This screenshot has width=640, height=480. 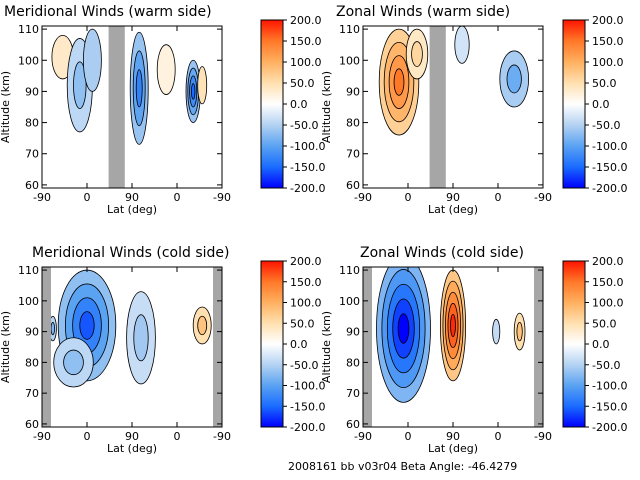 I want to click on chart-title: Meridional Winds (warm side), so click(x=108, y=12).